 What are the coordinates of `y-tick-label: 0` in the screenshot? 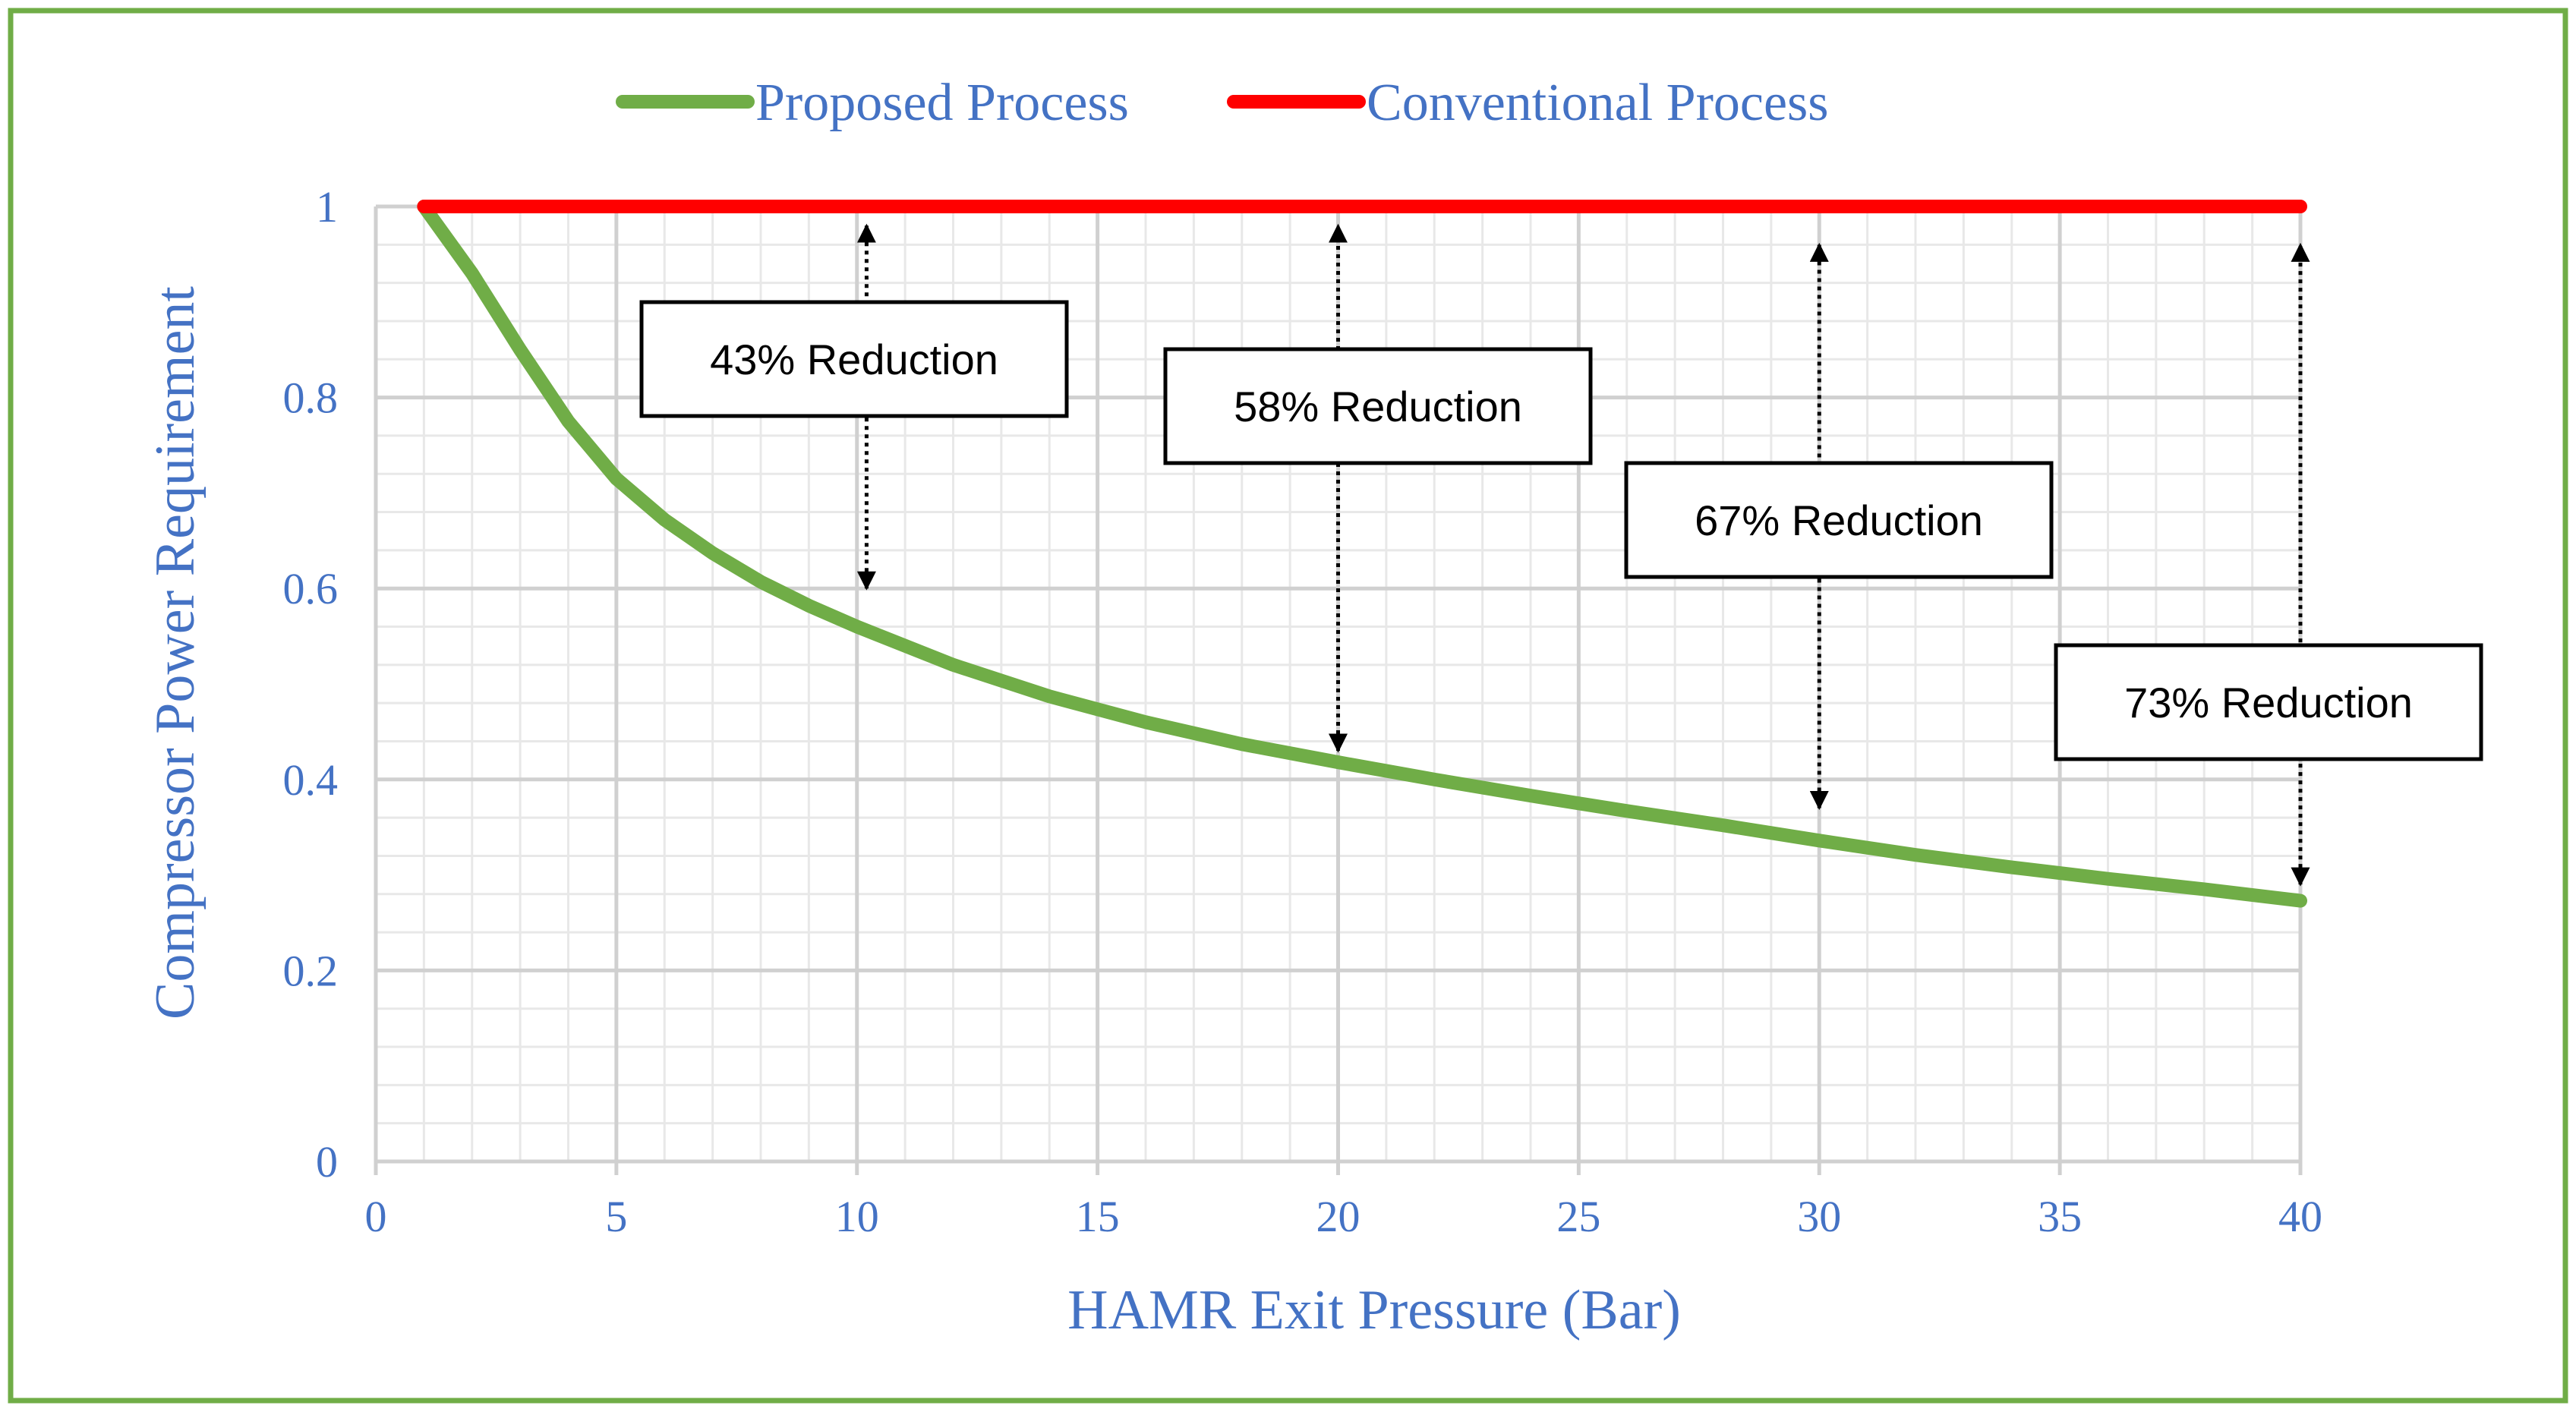 It's located at (327, 1162).